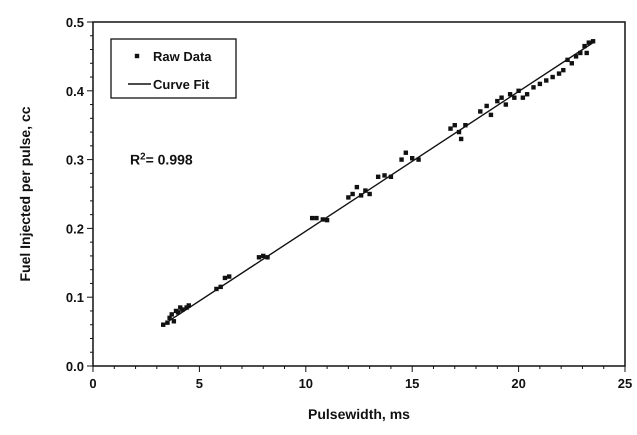 The image size is (637, 435). I want to click on annotation: R$^{2}$= 0.998, so click(161, 159).